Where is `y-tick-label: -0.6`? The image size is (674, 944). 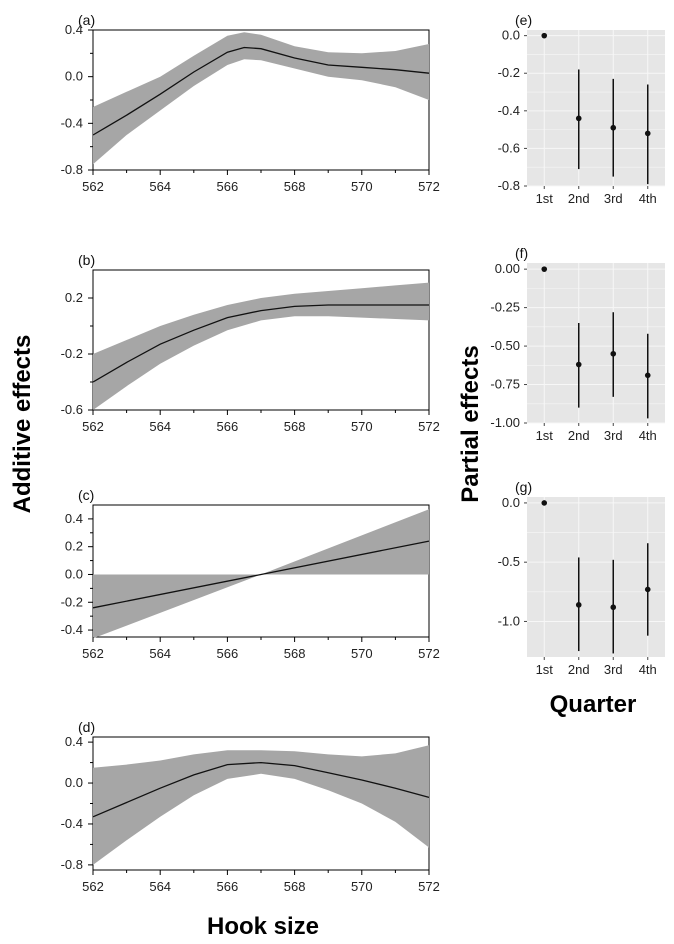
y-tick-label: -0.6 is located at coordinates (509, 147).